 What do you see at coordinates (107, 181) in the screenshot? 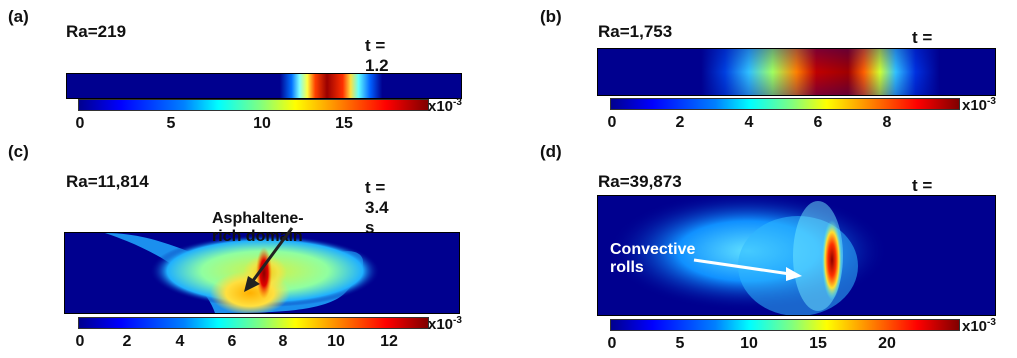
I see `rayleigh-number: Ra=11,814` at bounding box center [107, 181].